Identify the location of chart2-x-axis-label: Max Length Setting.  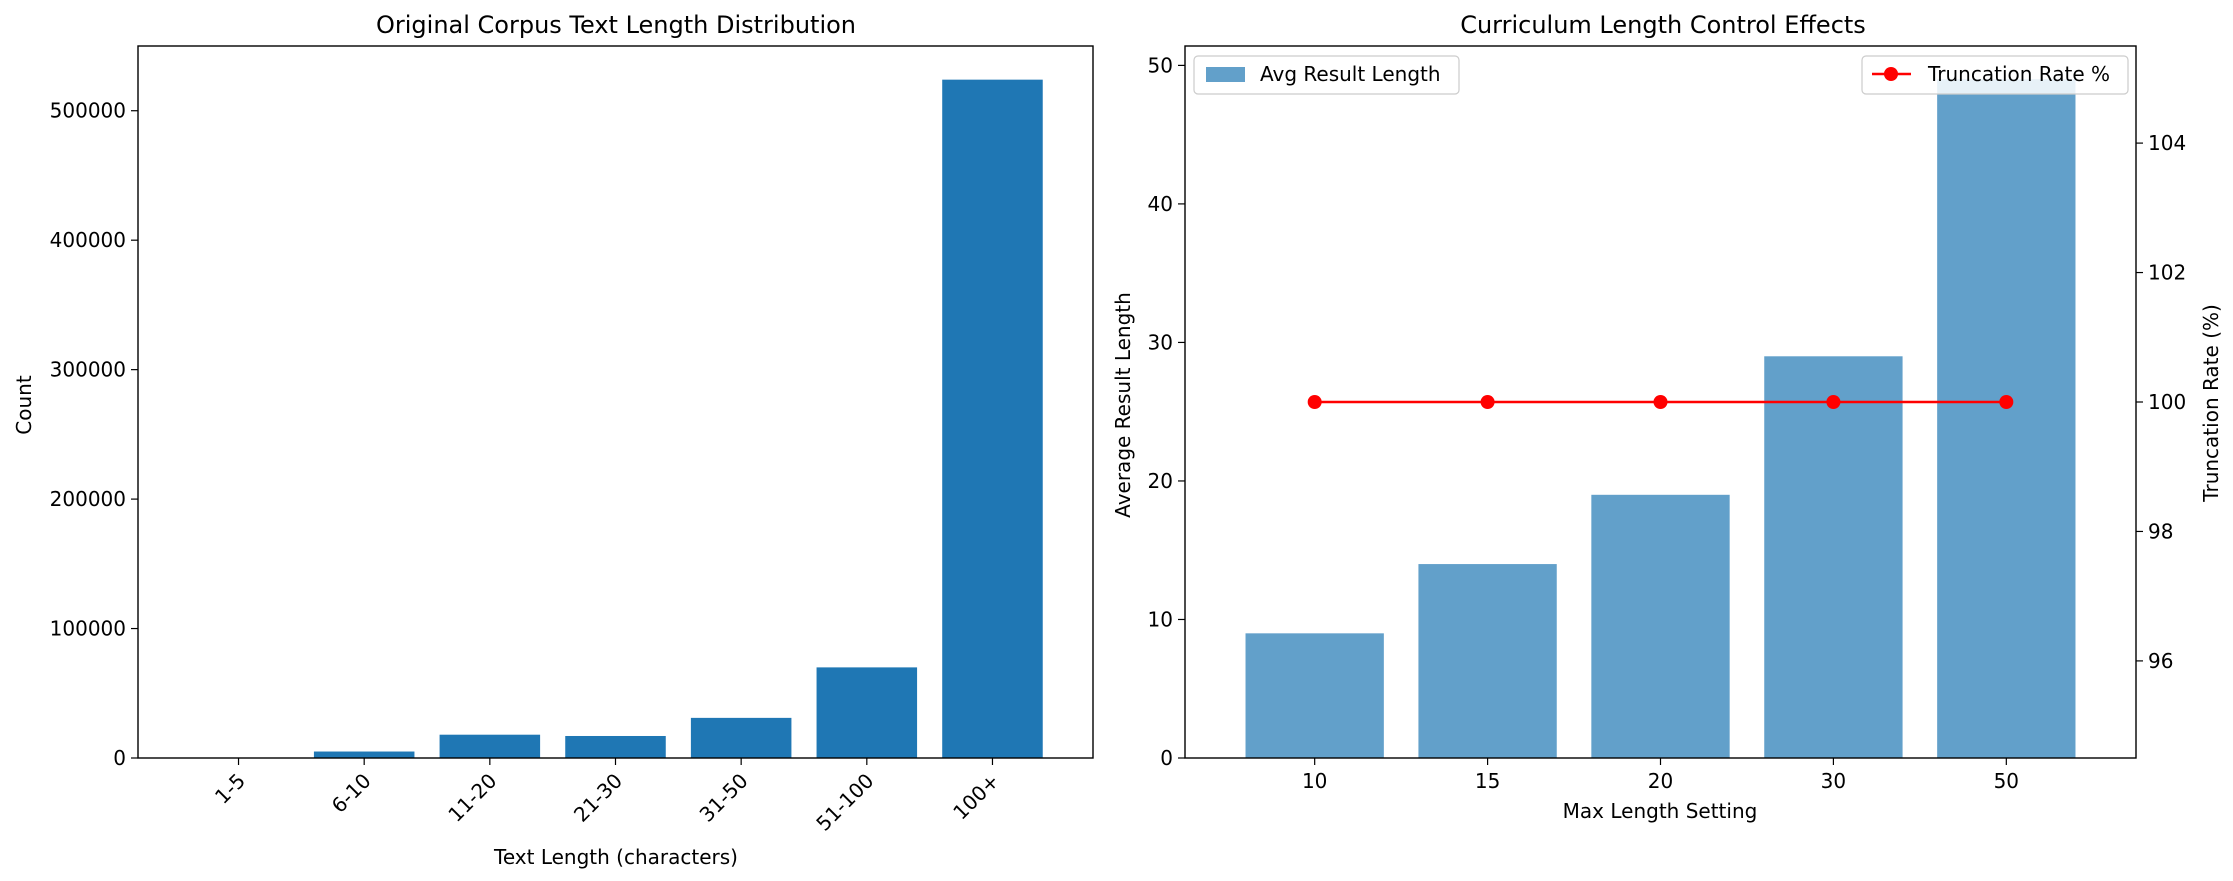
(1660, 811).